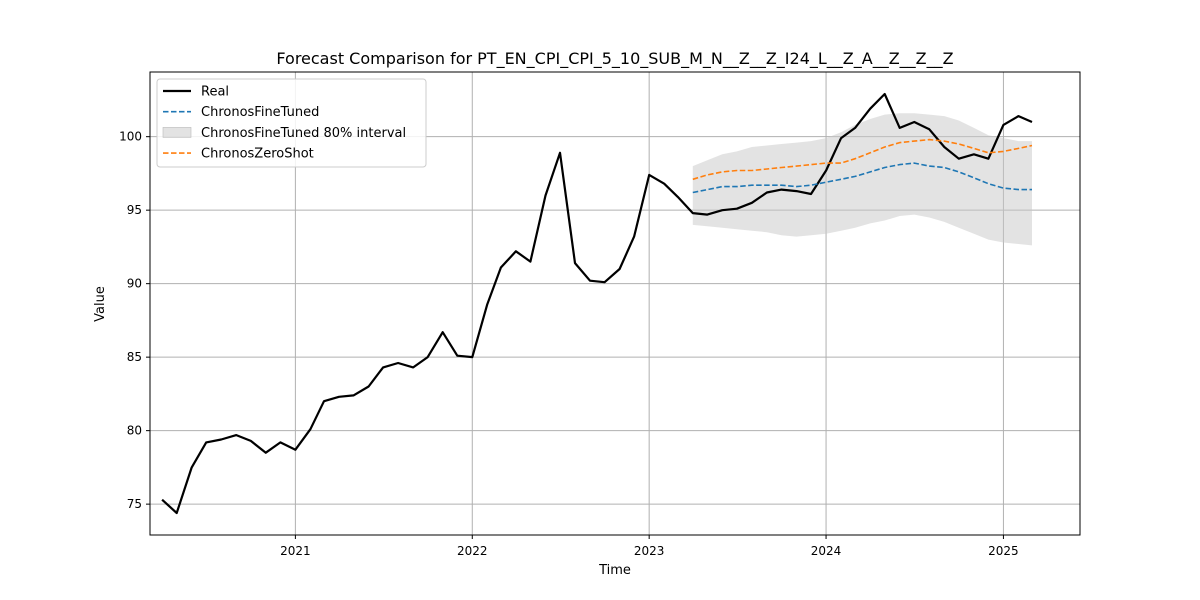 The height and width of the screenshot is (600, 1200). I want to click on y-tick-label: 75, so click(134, 504).